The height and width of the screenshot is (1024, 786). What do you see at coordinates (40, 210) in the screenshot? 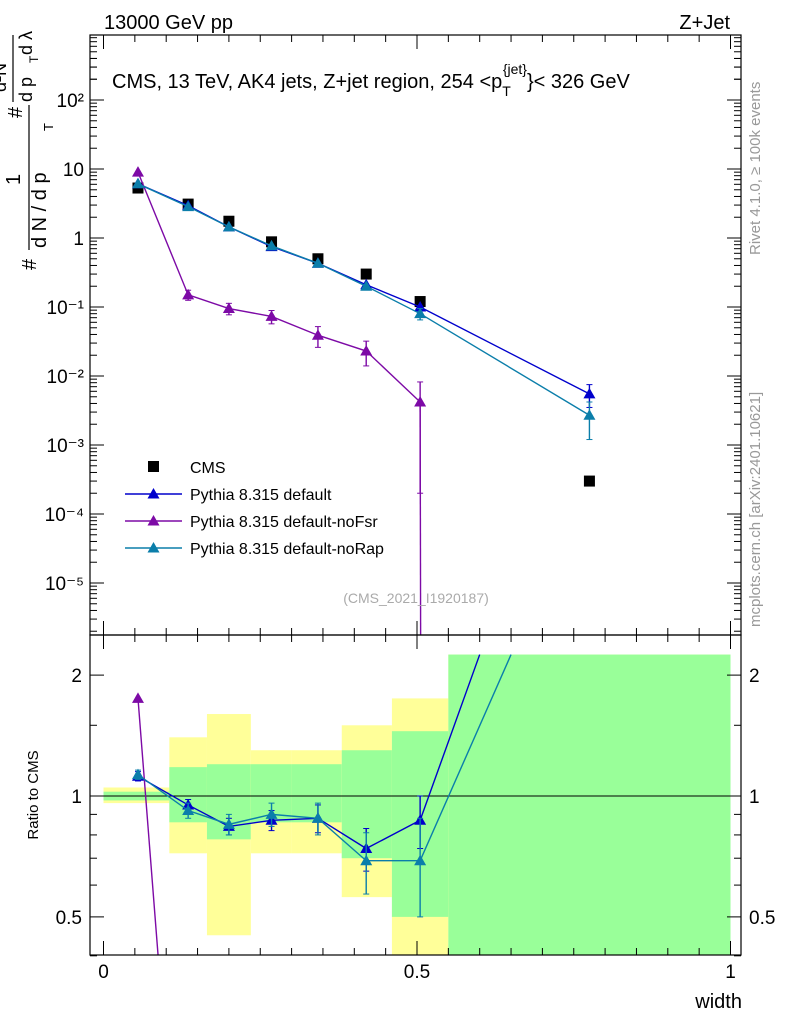
I see `ylabel-dn-dpt: d N / d p` at bounding box center [40, 210].